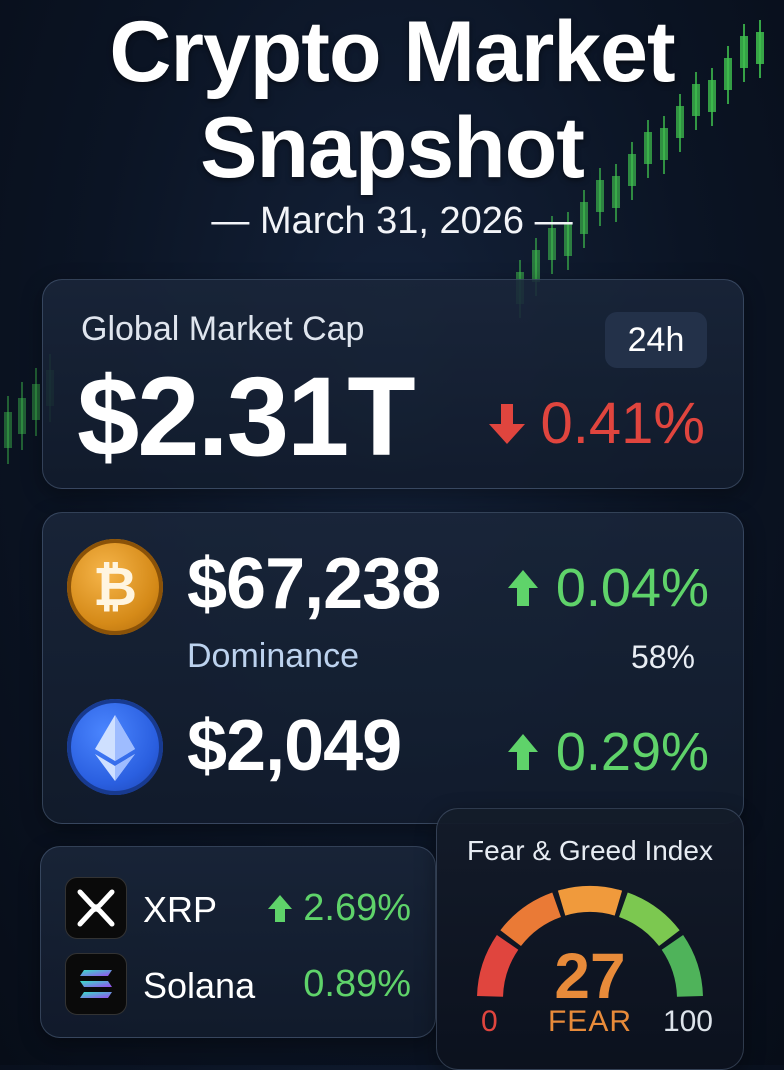 The width and height of the screenshot is (784, 1070). I want to click on bitcoin-icon: ₿, so click(115, 587).